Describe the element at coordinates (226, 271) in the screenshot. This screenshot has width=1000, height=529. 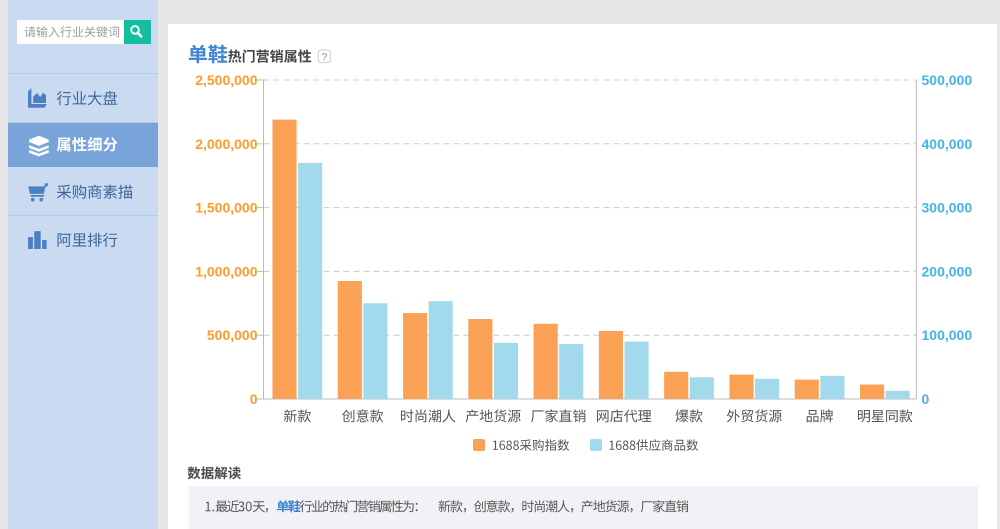
I see `svg-text: 1,000,000` at that location.